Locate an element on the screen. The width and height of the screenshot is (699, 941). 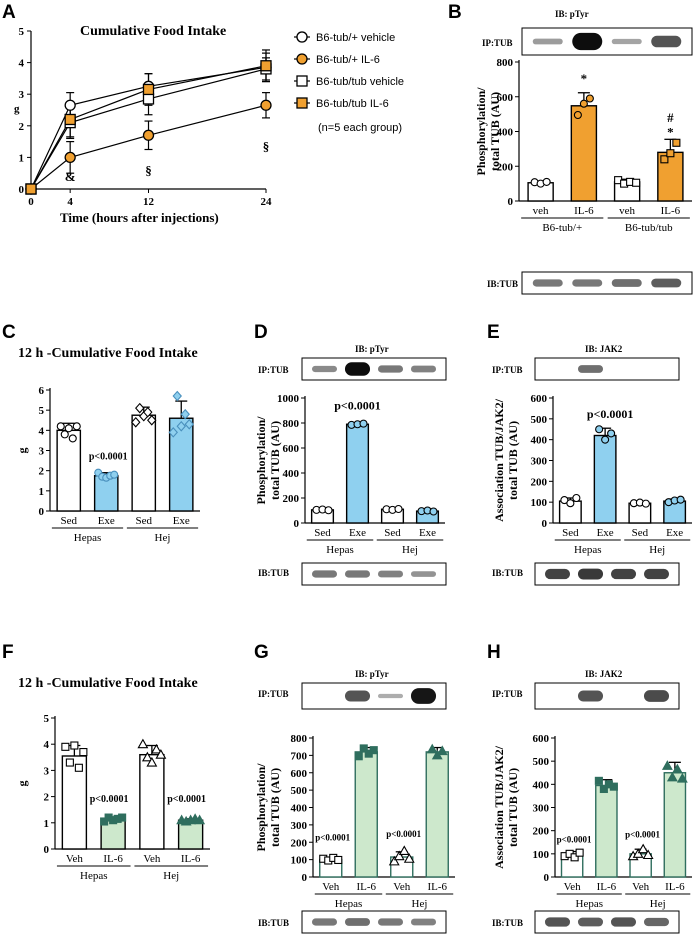
chart-f-category-label: IL-6 is located at coordinates (191, 859).